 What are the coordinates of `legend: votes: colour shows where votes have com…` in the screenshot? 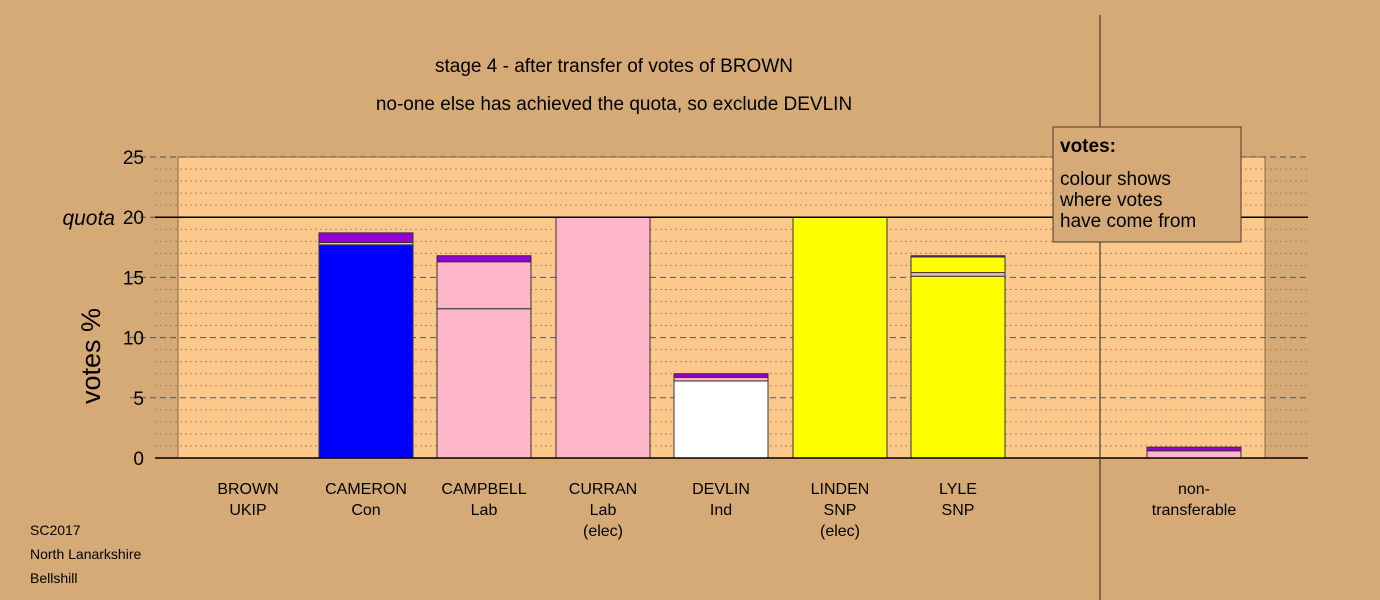 It's located at (1147, 184).